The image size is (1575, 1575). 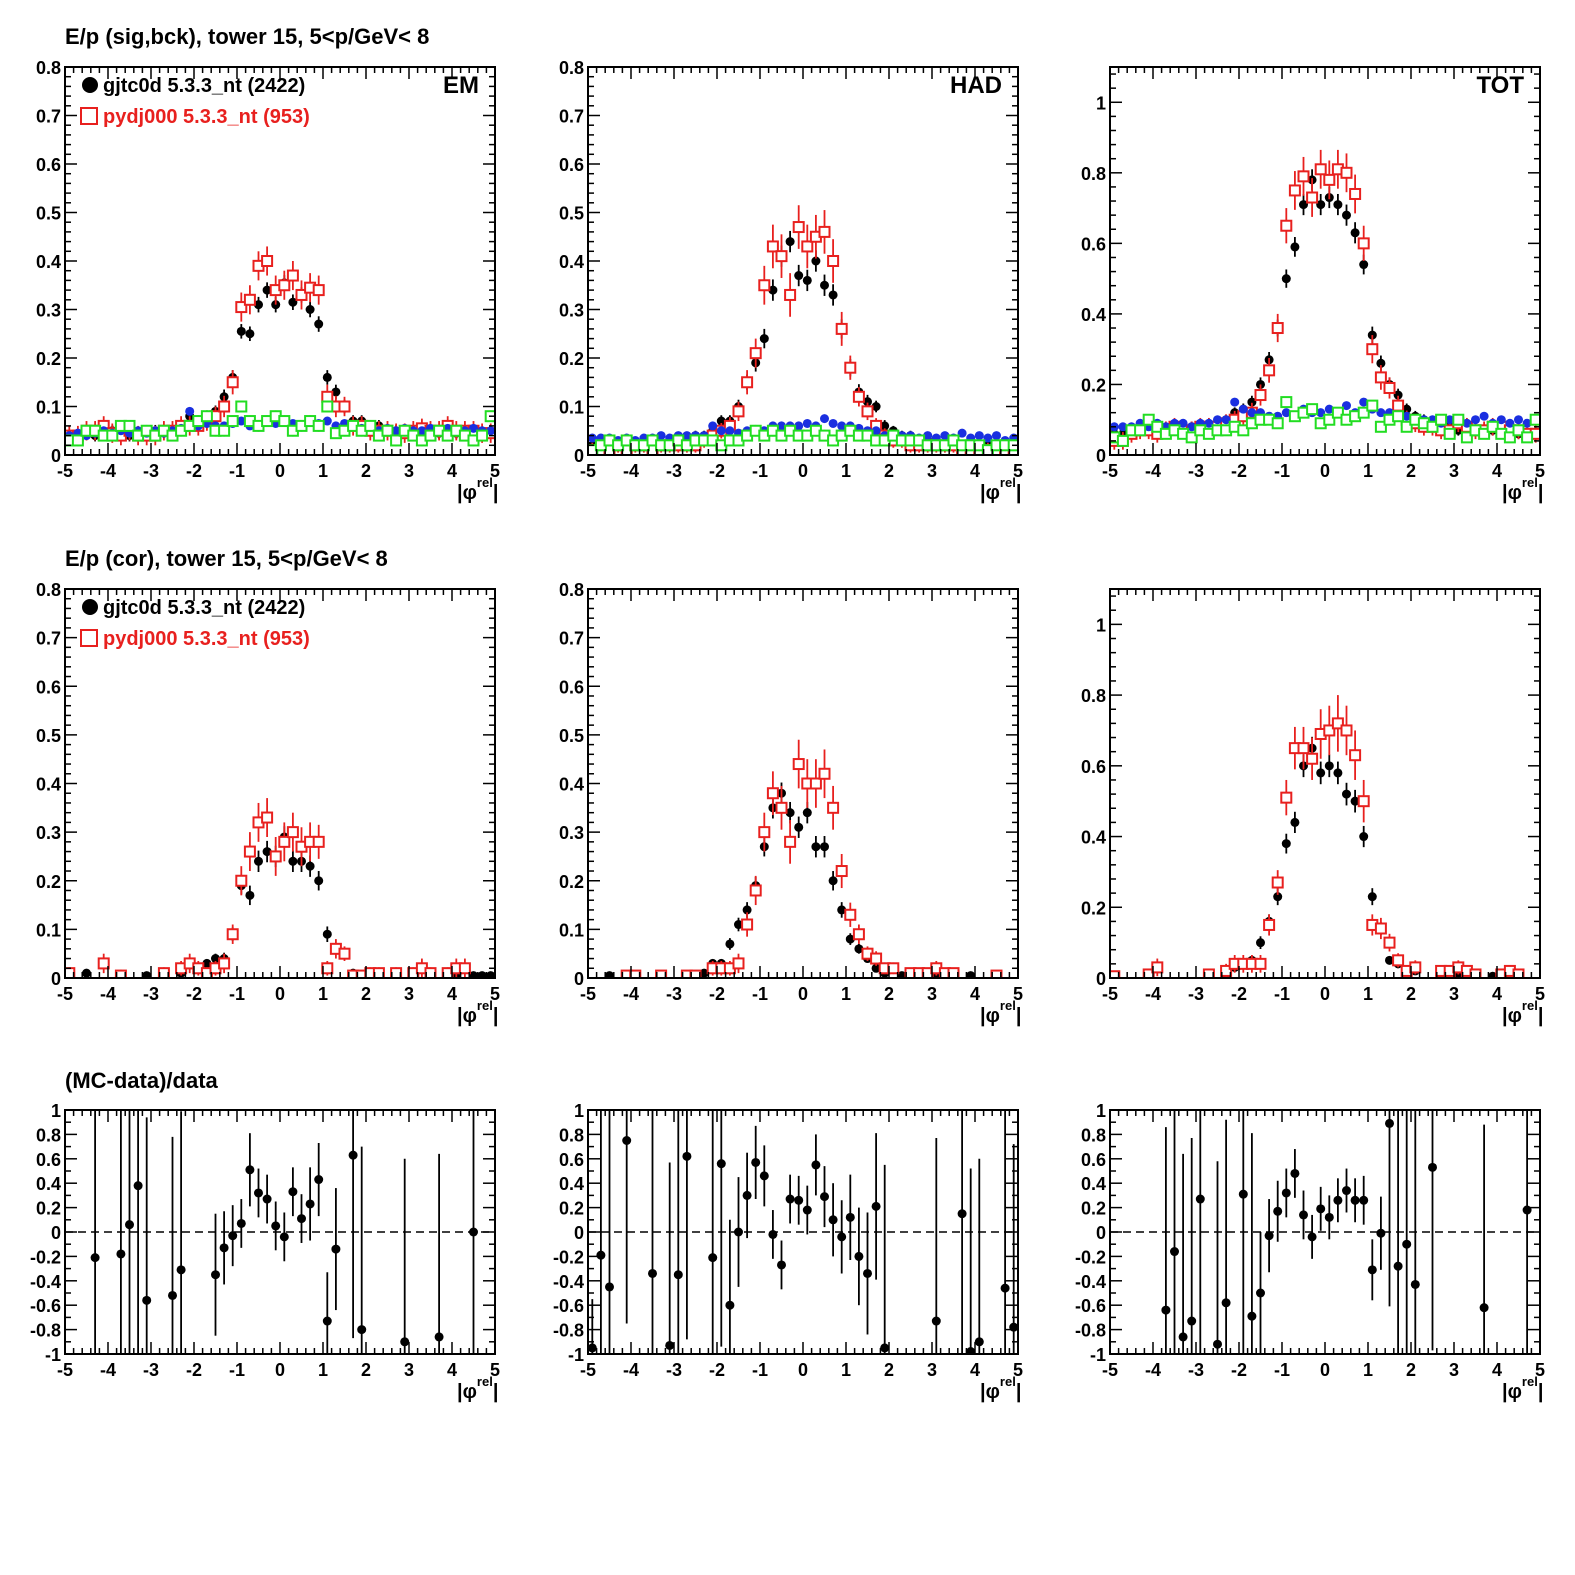 I want to click on x-tick-label: 3, so click(x=1454, y=471).